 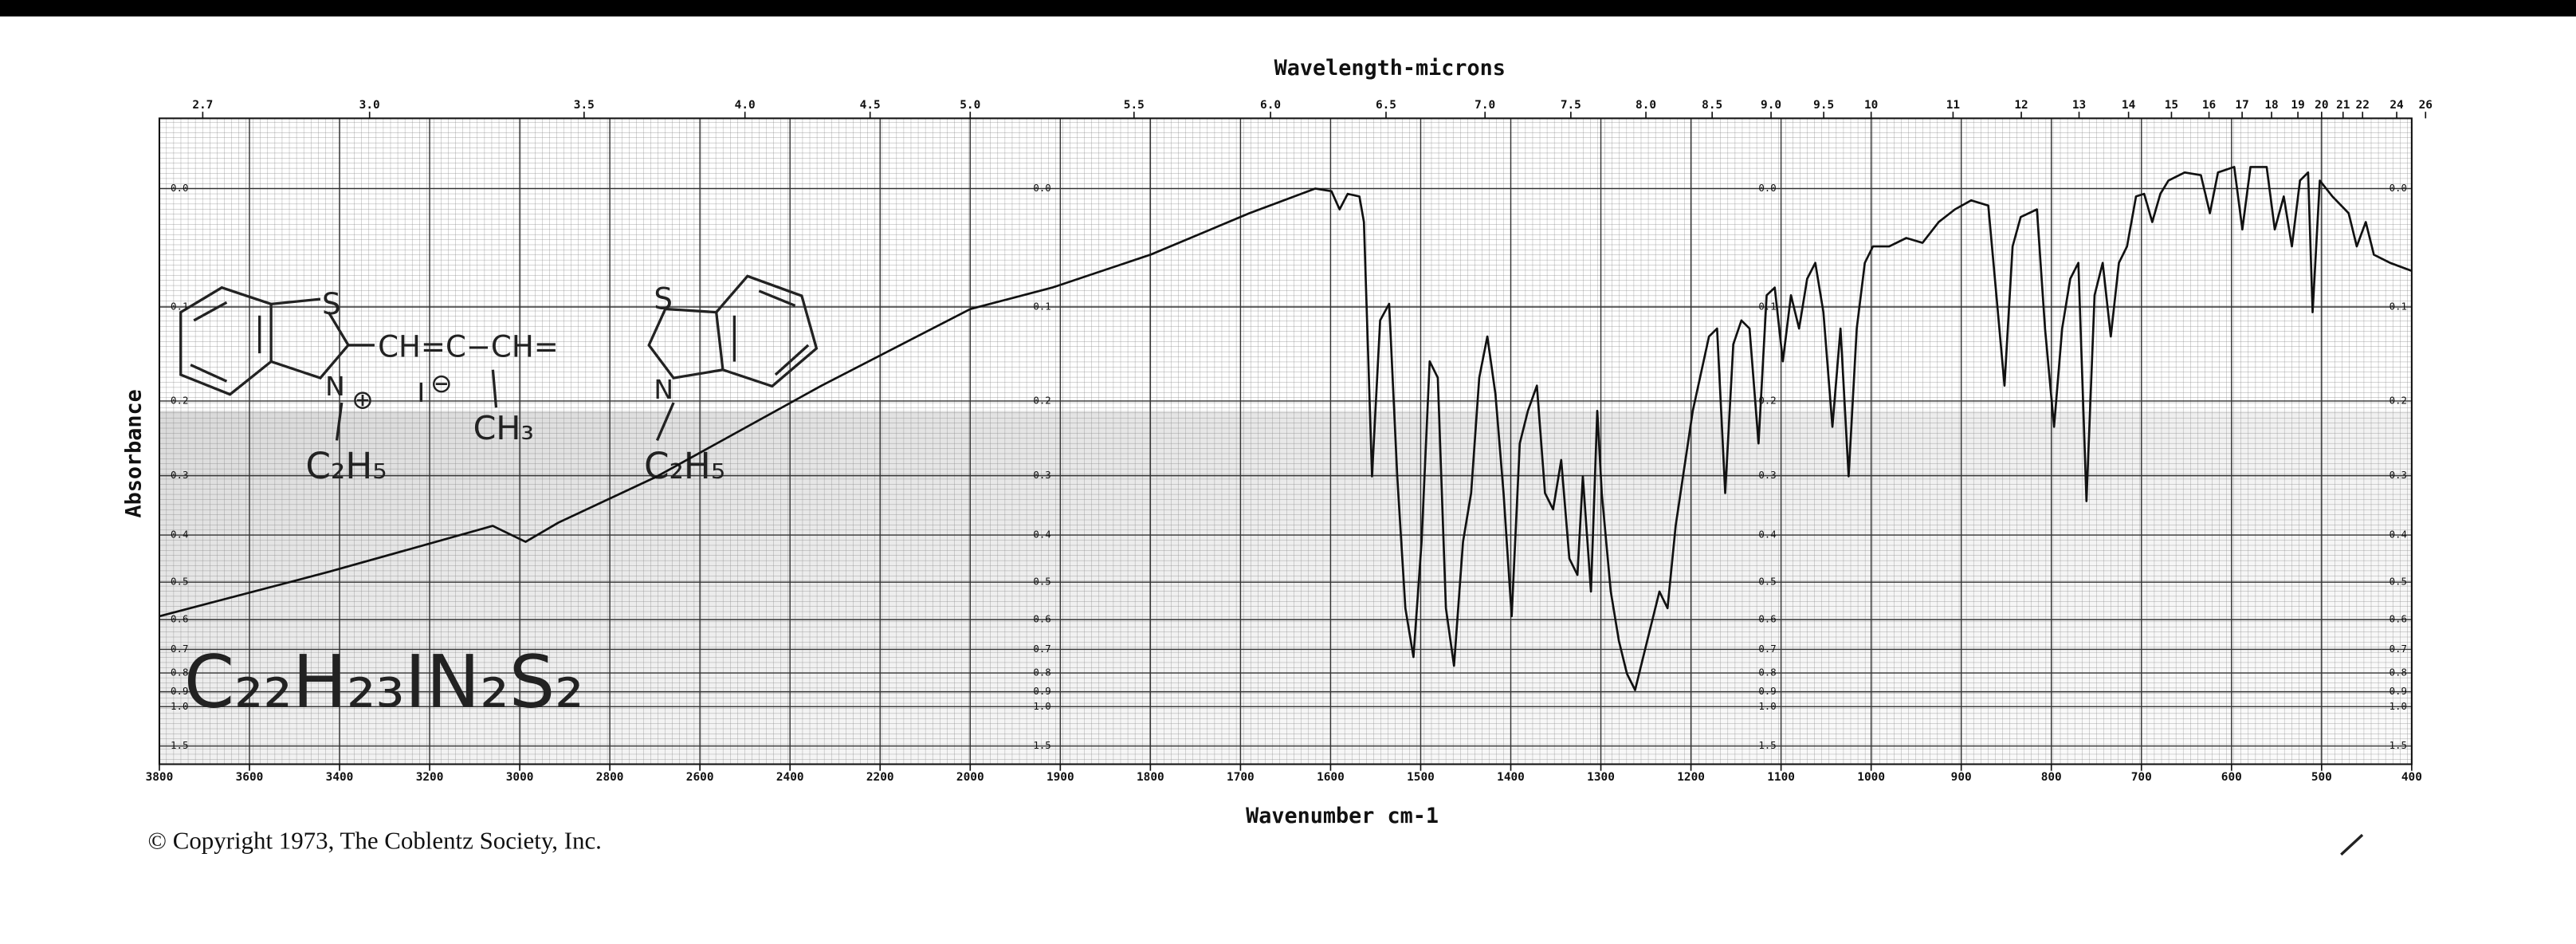 I want to click on x2-tick-label: 5.0, so click(x=970, y=105).